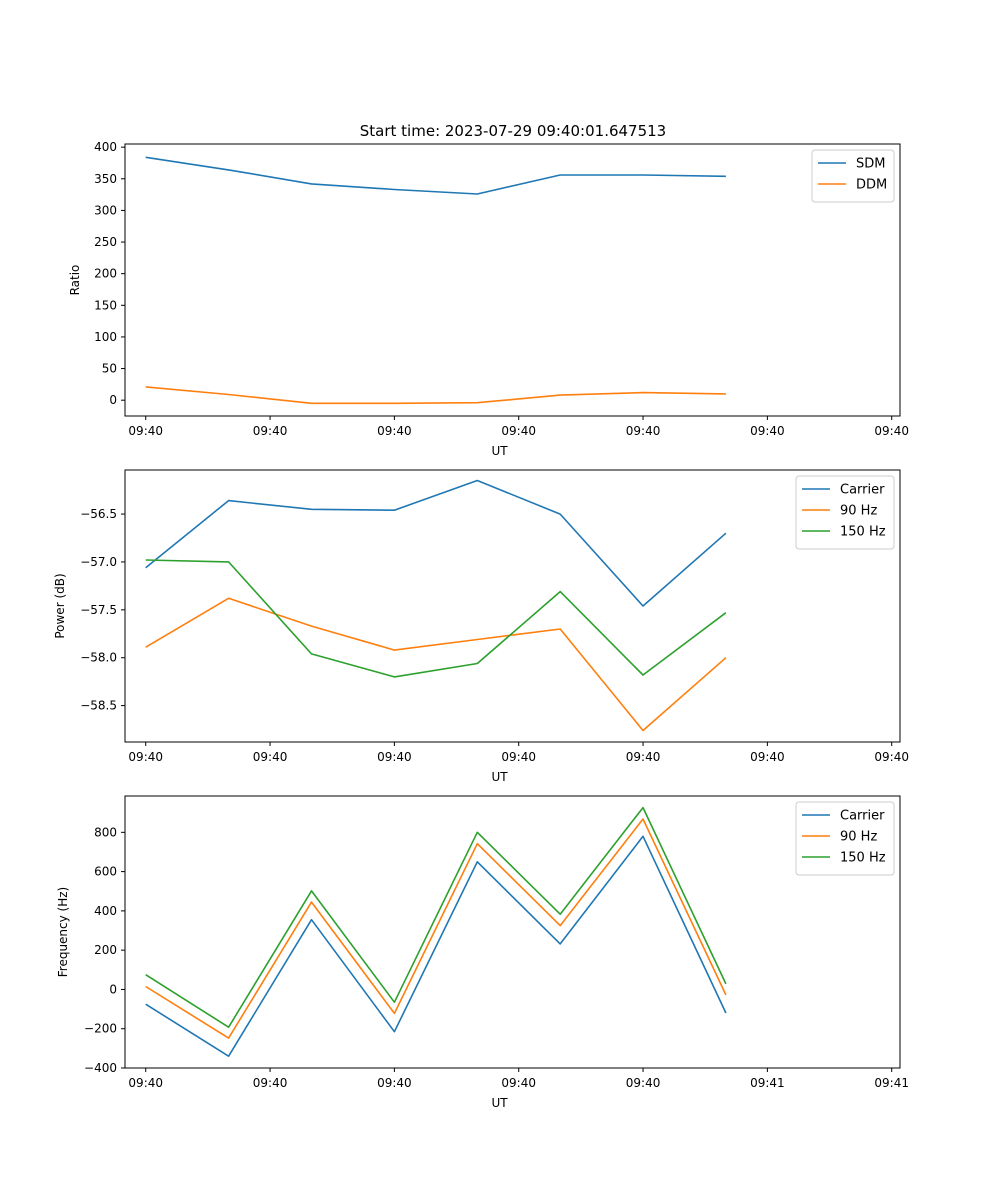  I want to click on series-line-sdm, so click(435, 175).